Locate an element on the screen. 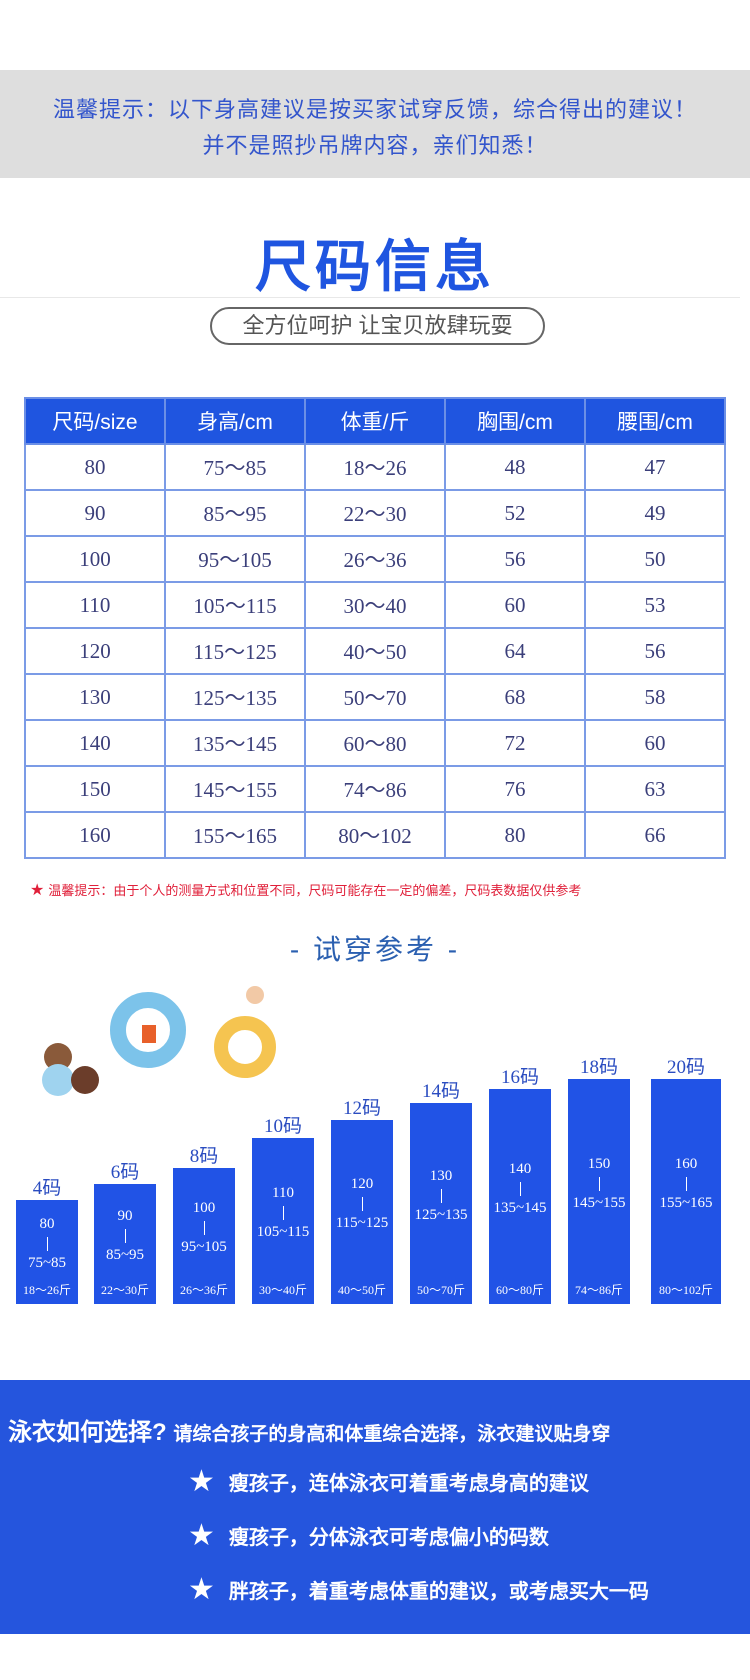  bar-height-range: 75~85 is located at coordinates (47, 1263).